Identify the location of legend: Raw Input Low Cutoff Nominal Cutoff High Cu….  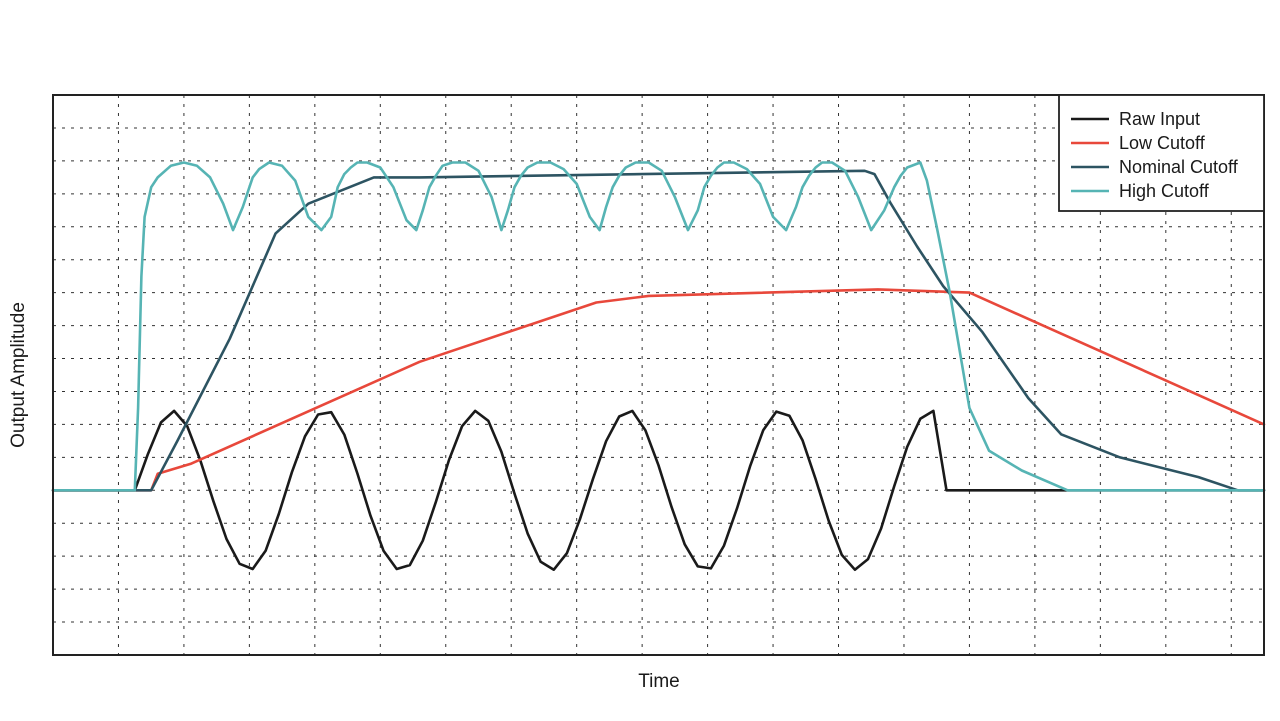
(1161, 153).